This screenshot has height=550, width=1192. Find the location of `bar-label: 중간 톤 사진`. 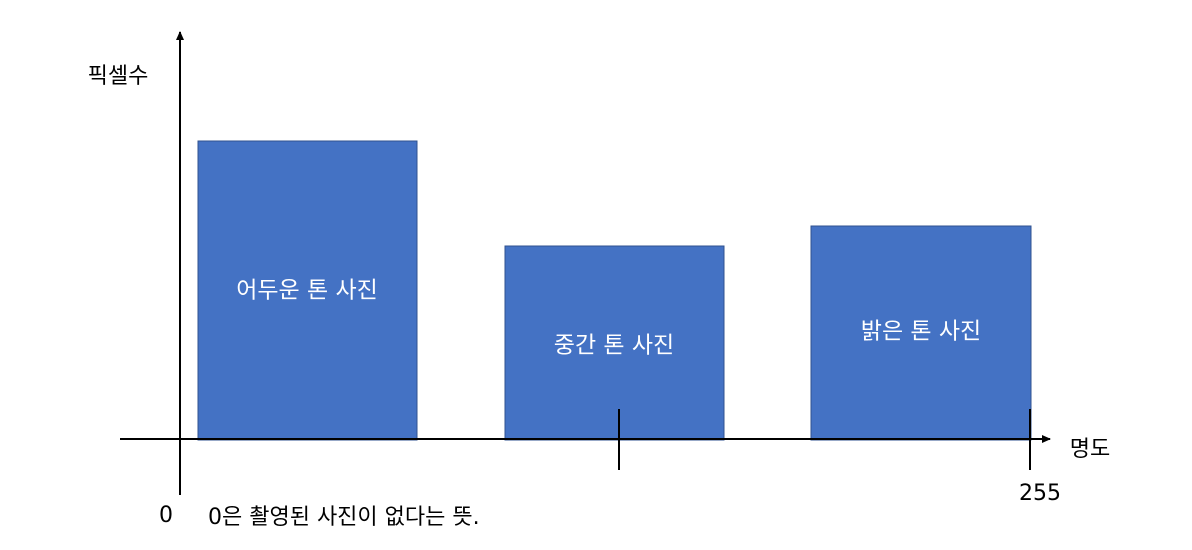

bar-label: 중간 톤 사진 is located at coordinates (614, 346).